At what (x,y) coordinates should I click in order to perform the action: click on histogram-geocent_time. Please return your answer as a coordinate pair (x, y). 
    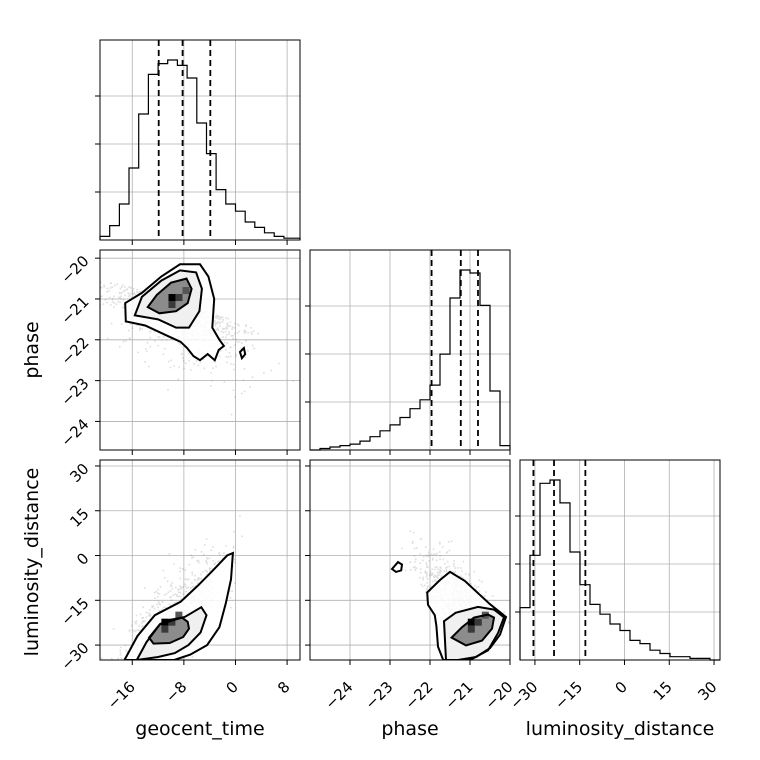
    Looking at the image, I should click on (200, 149).